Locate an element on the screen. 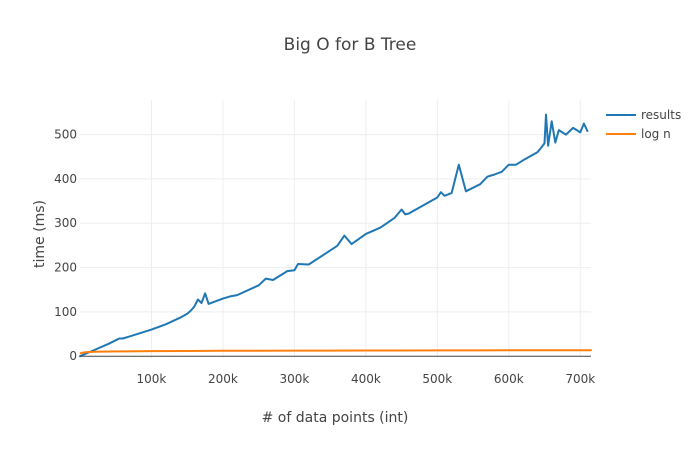  x-tick-label: 200k is located at coordinates (223, 379).